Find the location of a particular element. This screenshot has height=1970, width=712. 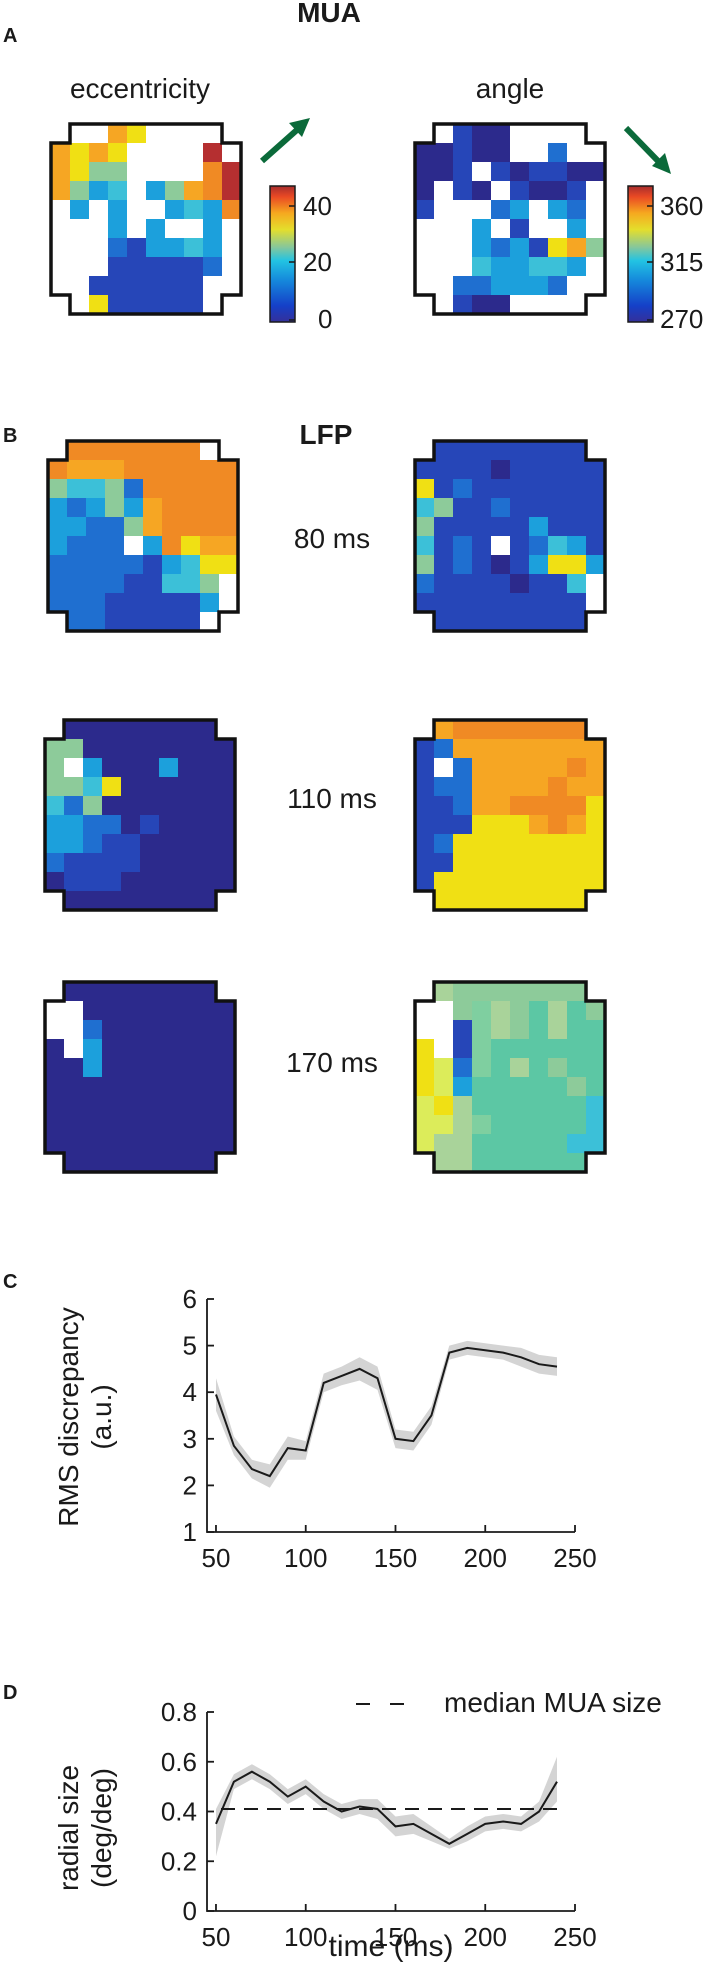

colorbar-tick: 0 is located at coordinates (325, 319).